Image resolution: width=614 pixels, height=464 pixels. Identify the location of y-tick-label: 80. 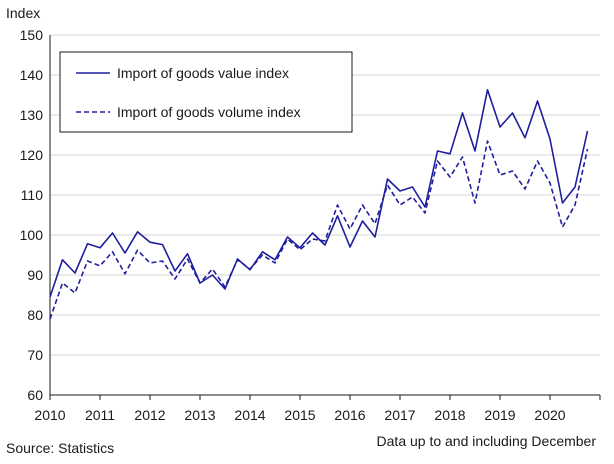
(35, 315).